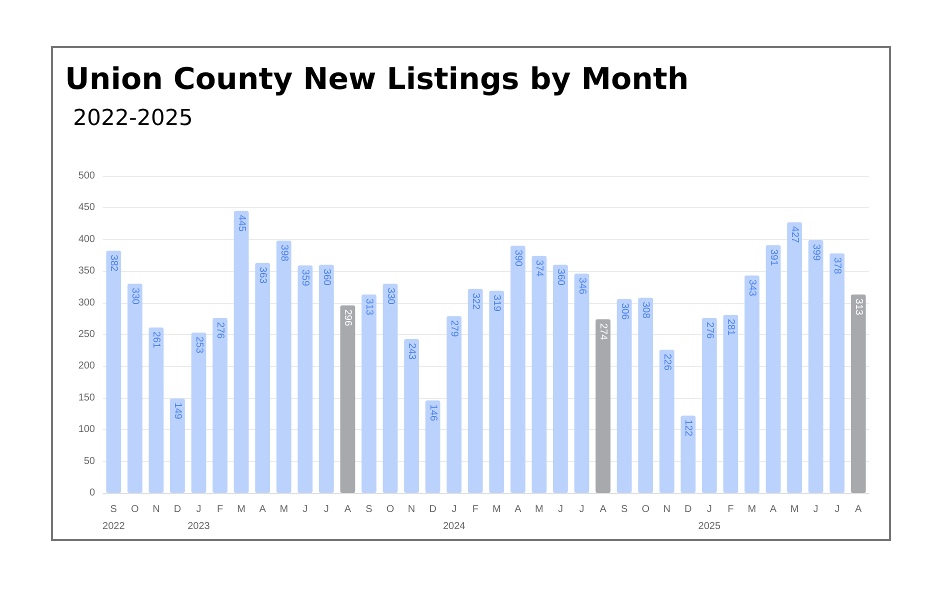 The image size is (940, 600). I want to click on x-tick-label: S, so click(624, 509).